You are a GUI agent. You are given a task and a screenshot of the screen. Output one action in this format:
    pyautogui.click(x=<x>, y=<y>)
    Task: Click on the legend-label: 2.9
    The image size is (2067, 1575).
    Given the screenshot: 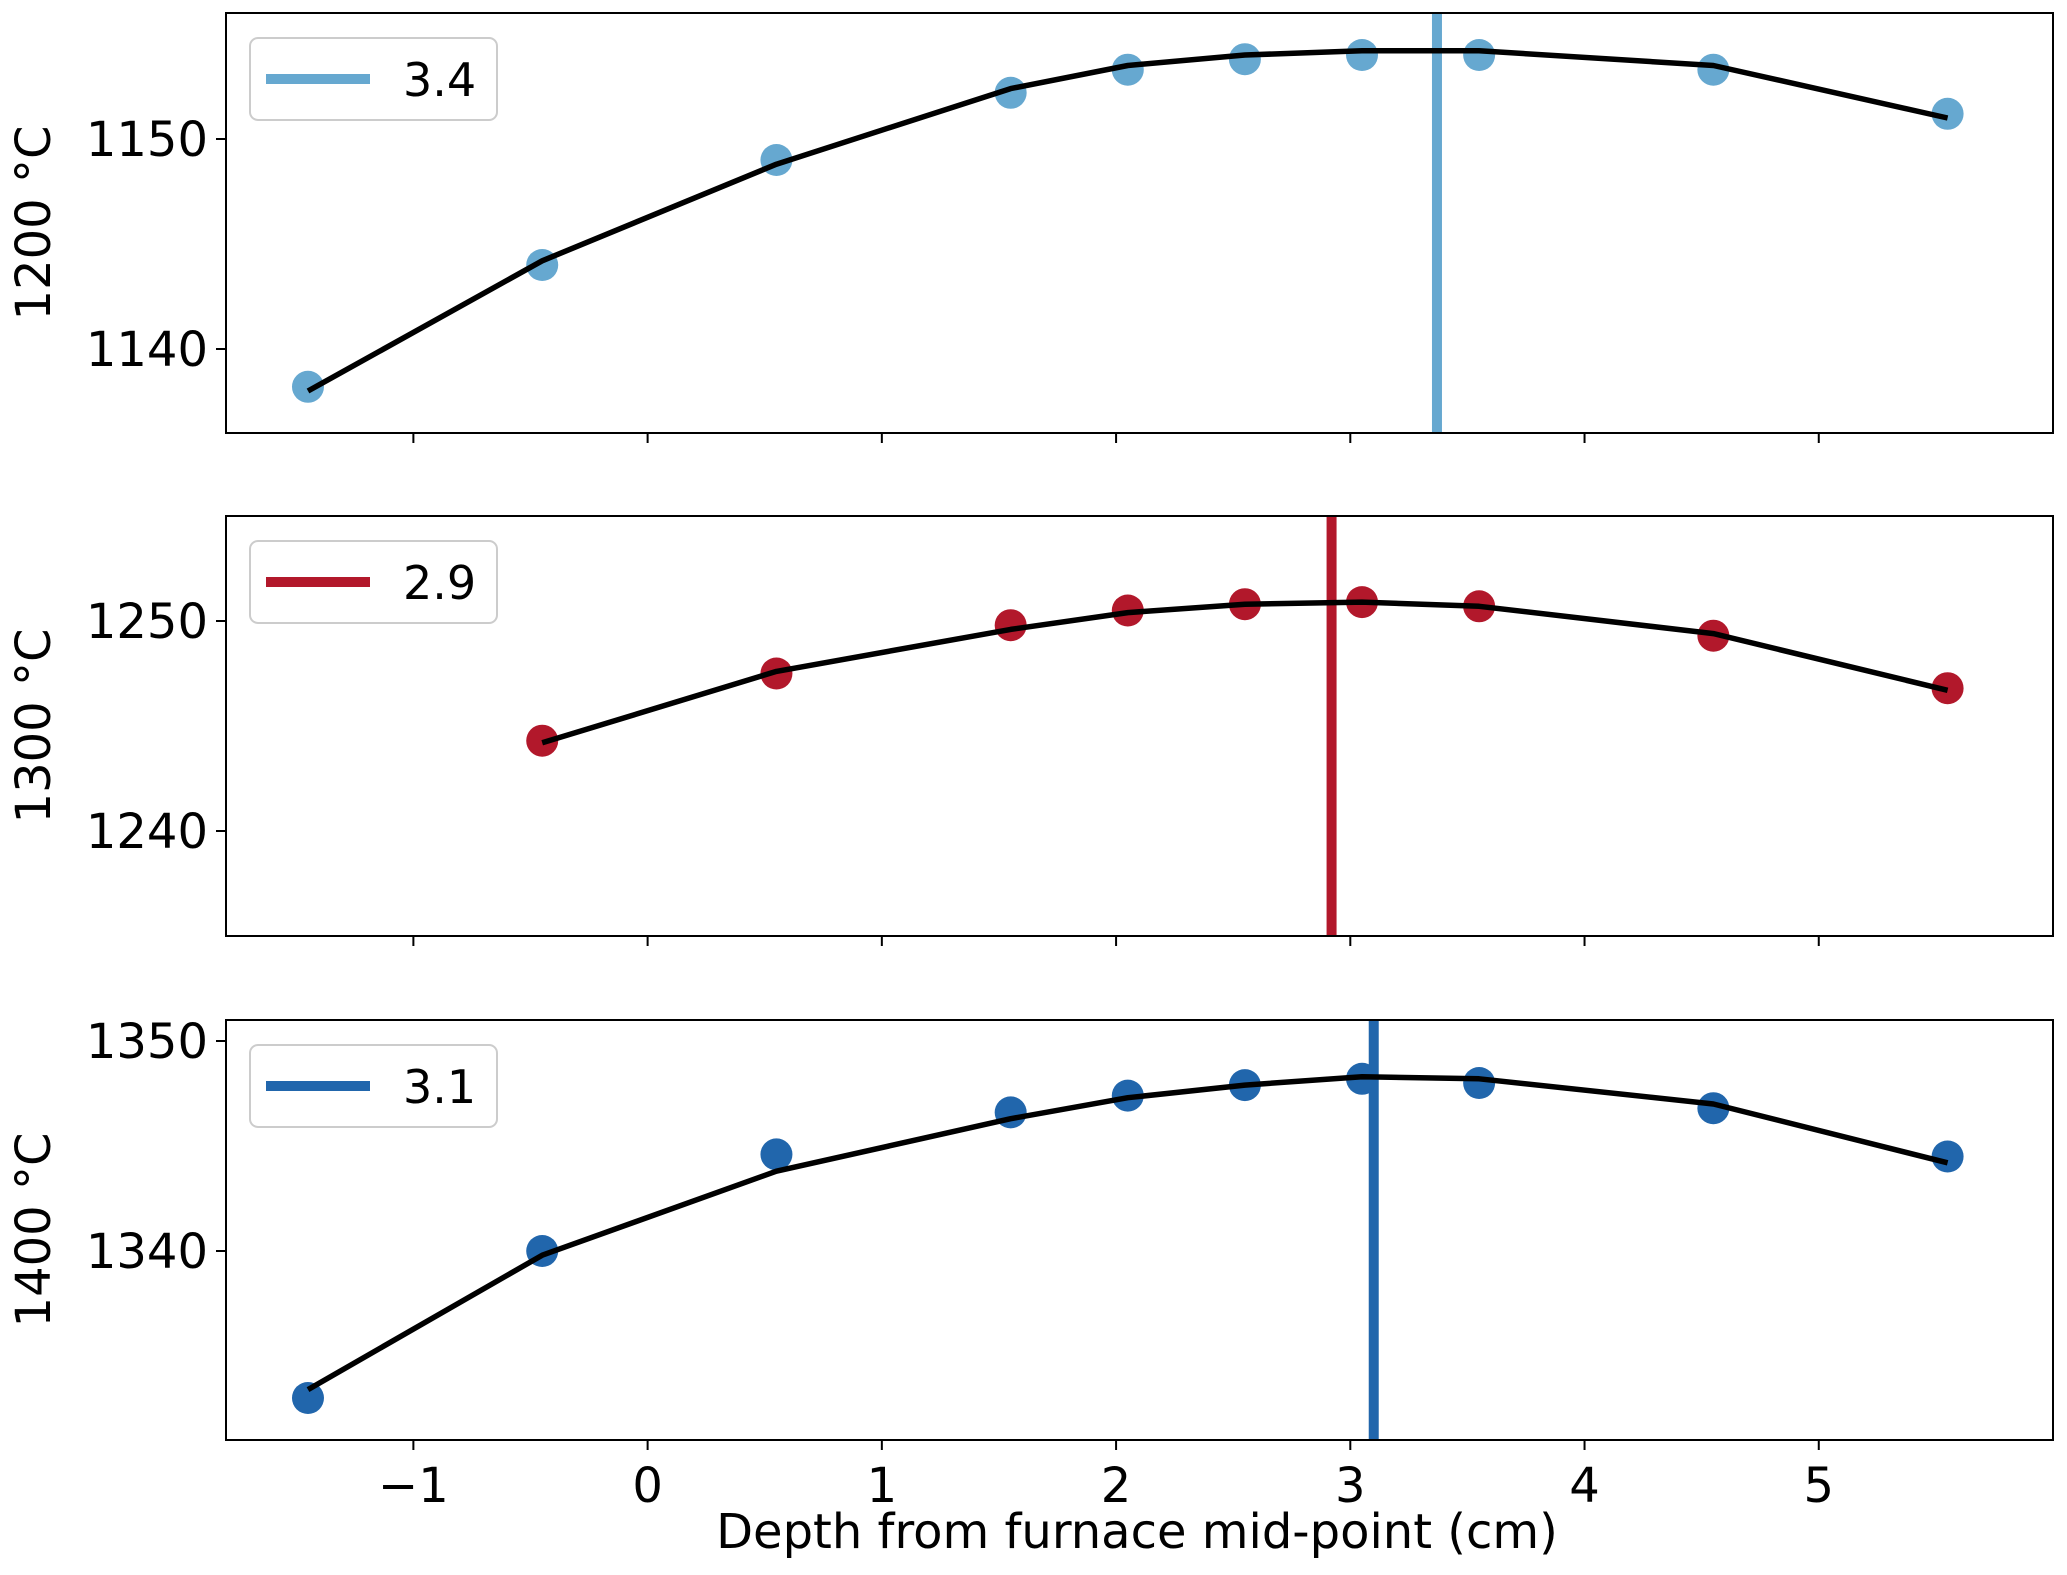 What is the action you would take?
    pyautogui.click(x=439, y=583)
    